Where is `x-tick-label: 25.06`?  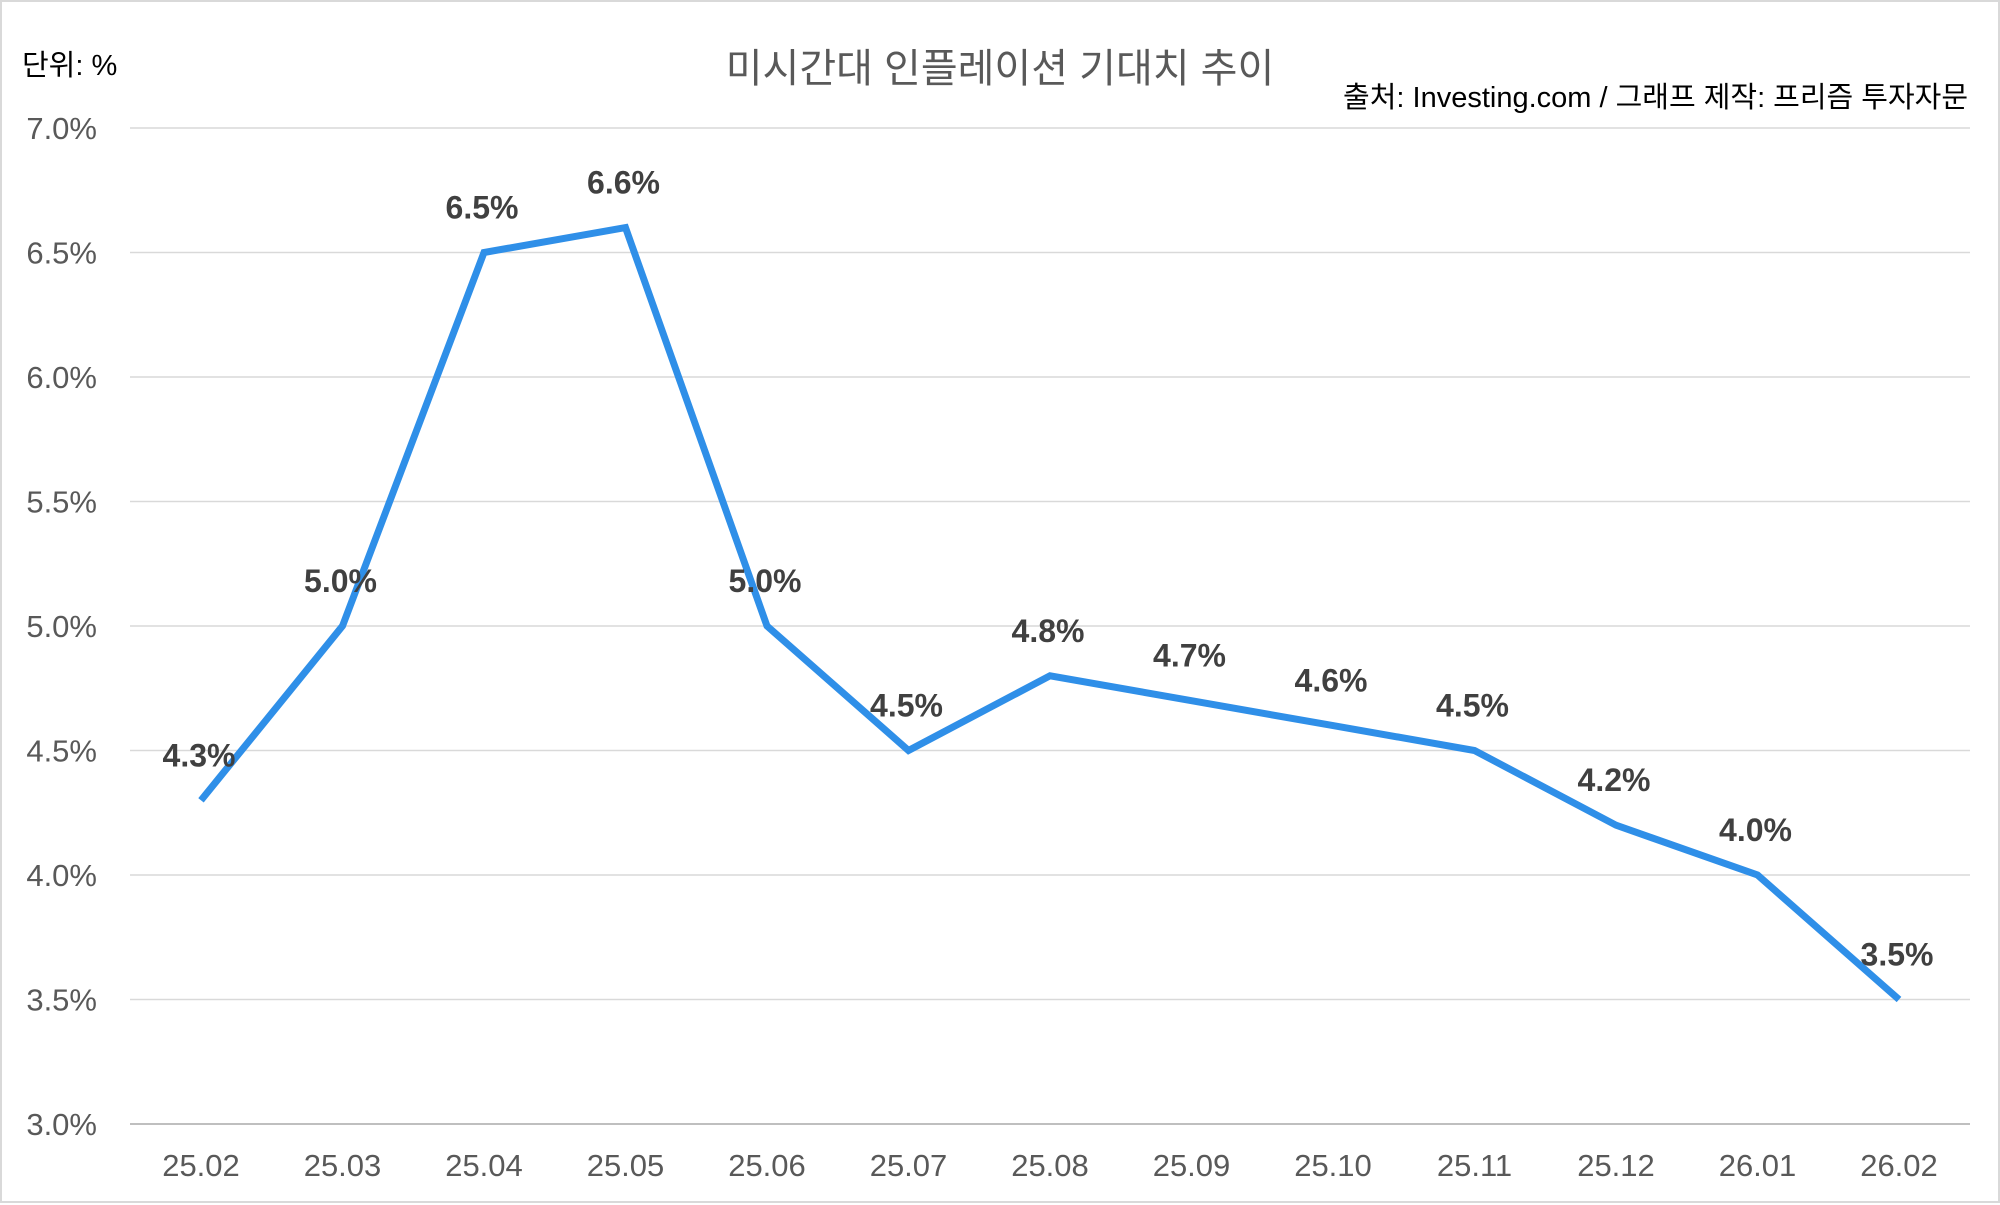
x-tick-label: 25.06 is located at coordinates (767, 1165).